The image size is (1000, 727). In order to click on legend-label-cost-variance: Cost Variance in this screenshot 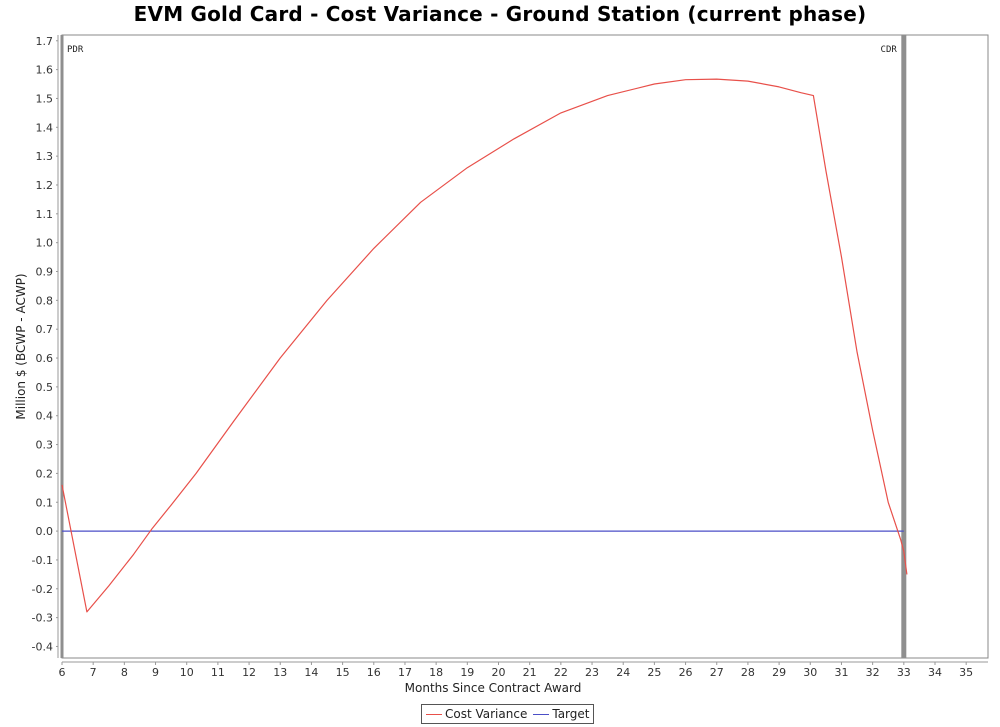, I will do `click(486, 714)`.